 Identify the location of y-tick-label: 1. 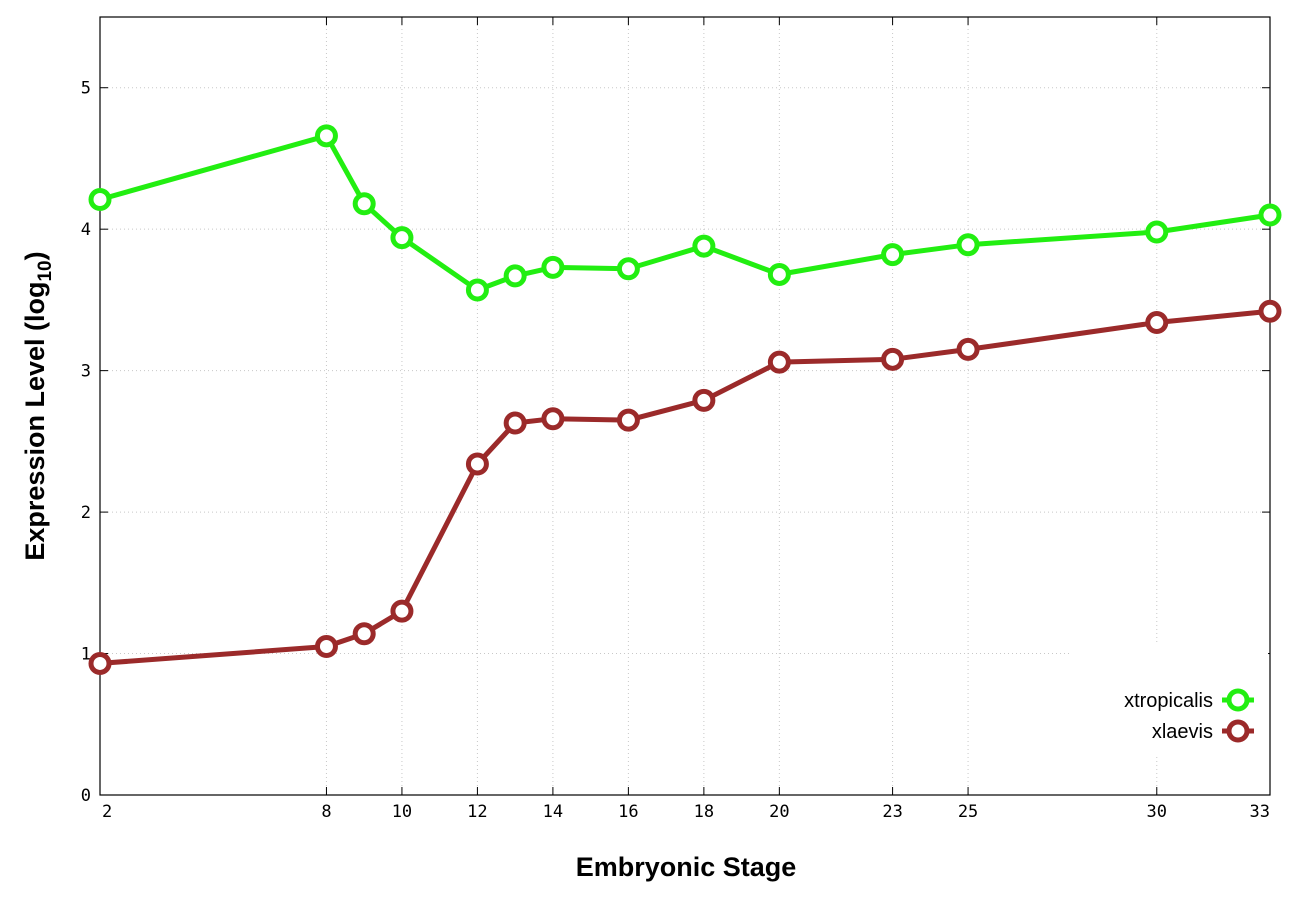
(86, 655).